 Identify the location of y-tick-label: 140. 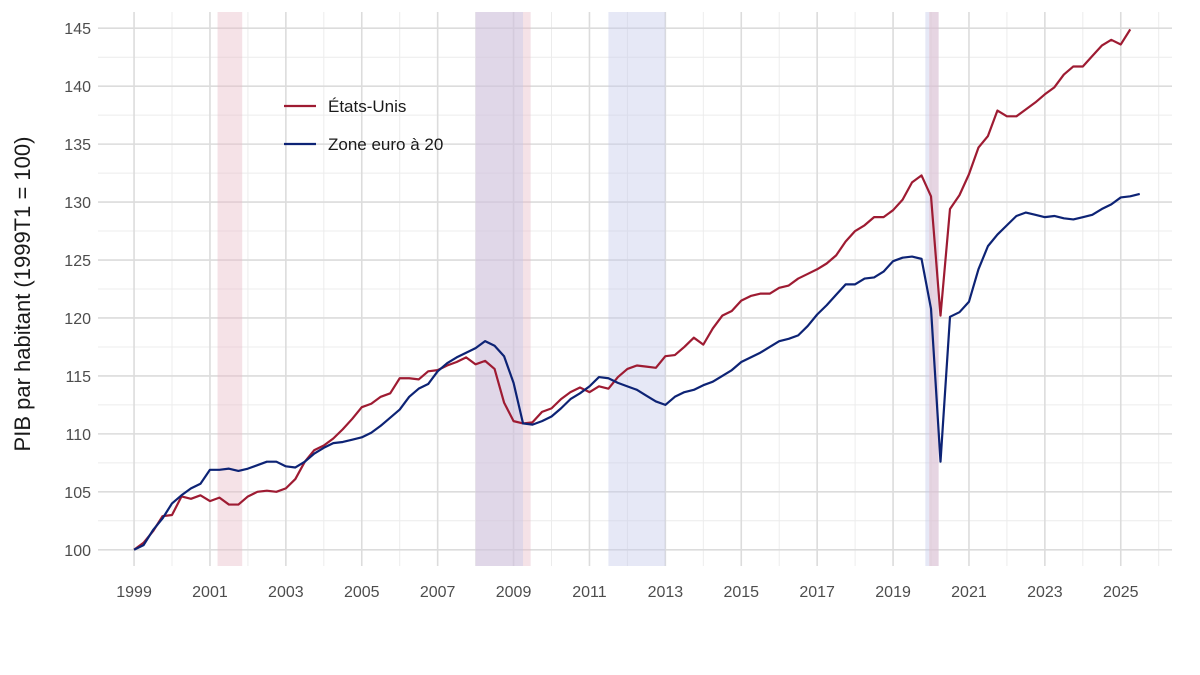
(77, 87).